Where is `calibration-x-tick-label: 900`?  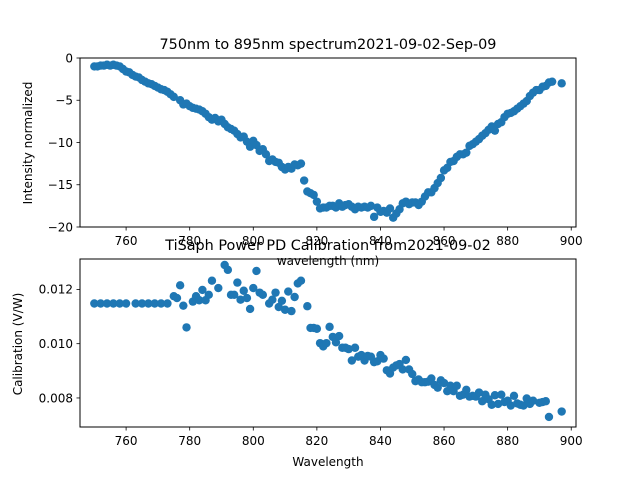 calibration-x-tick-label: 900 is located at coordinates (571, 441).